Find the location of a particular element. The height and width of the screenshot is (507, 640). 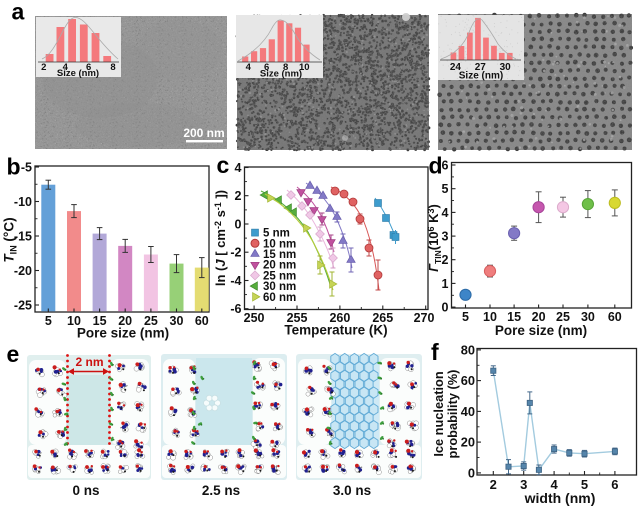

svg-text: 260 is located at coordinates (339, 318).